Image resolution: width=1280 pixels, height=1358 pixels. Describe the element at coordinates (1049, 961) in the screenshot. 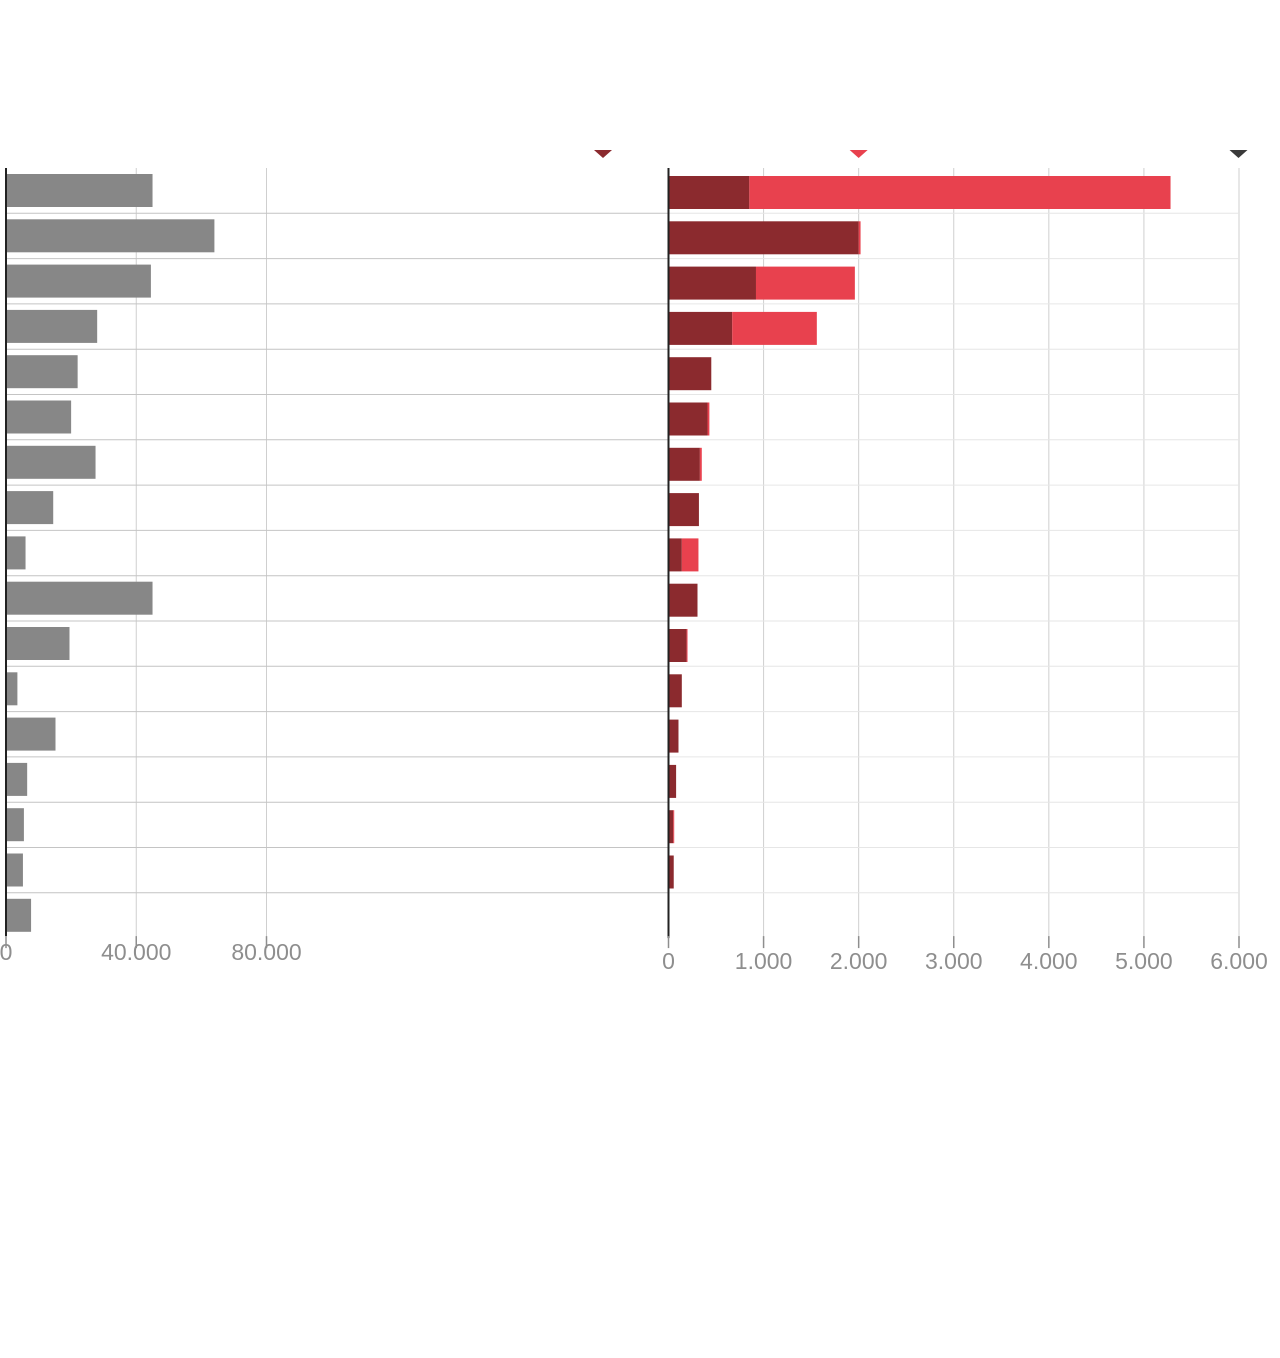

I see `right-tick-label: 4.000` at that location.